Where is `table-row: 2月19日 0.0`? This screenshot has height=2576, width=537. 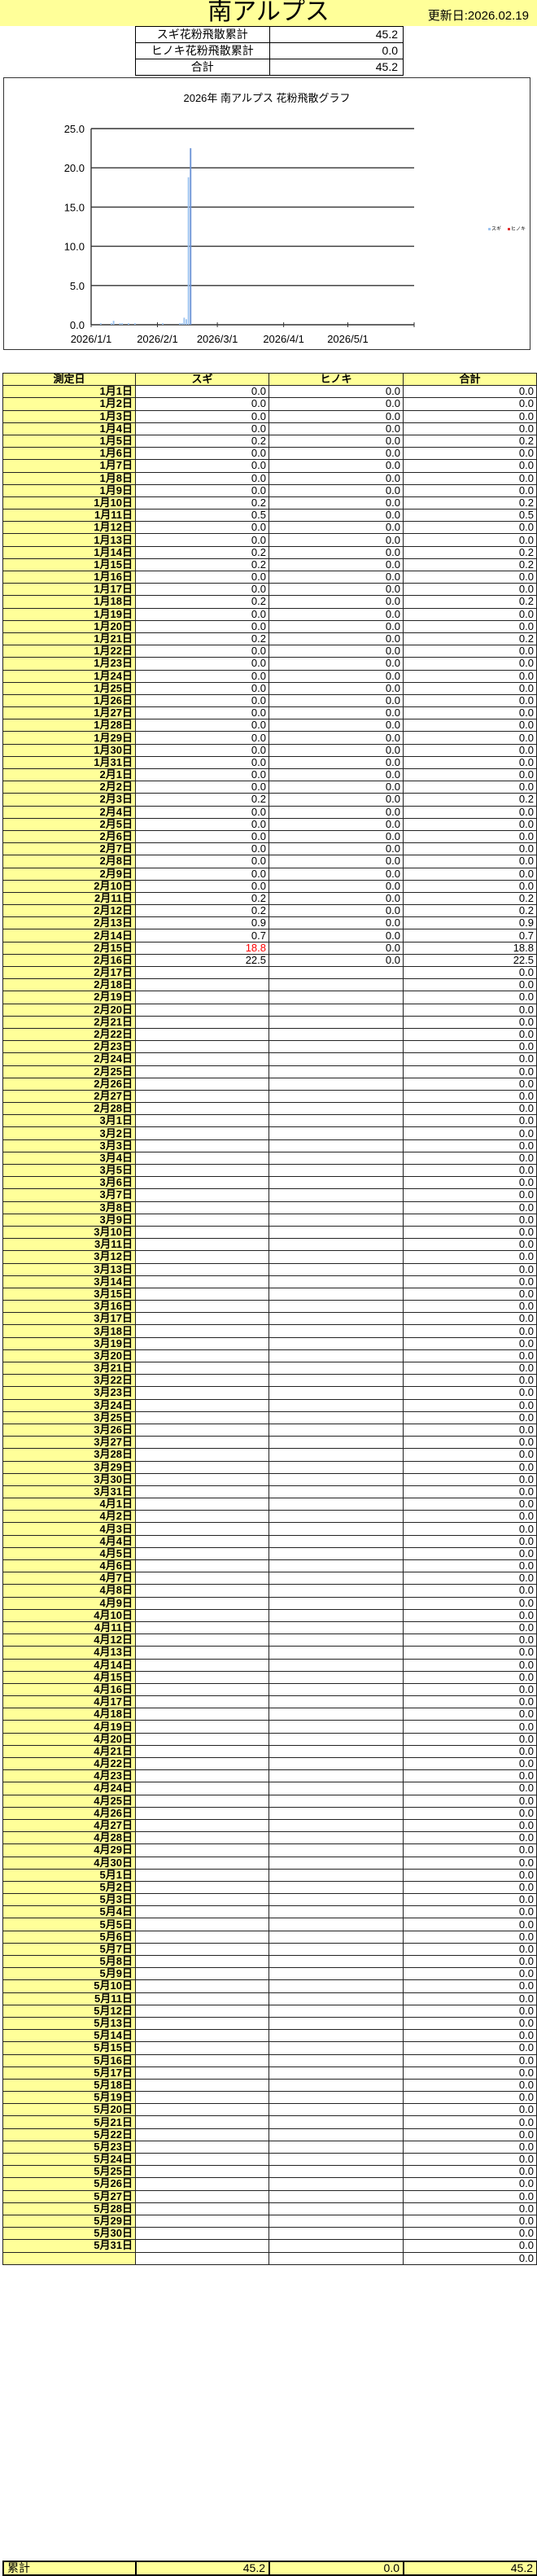
table-row: 2月19日 0.0 is located at coordinates (269, 998).